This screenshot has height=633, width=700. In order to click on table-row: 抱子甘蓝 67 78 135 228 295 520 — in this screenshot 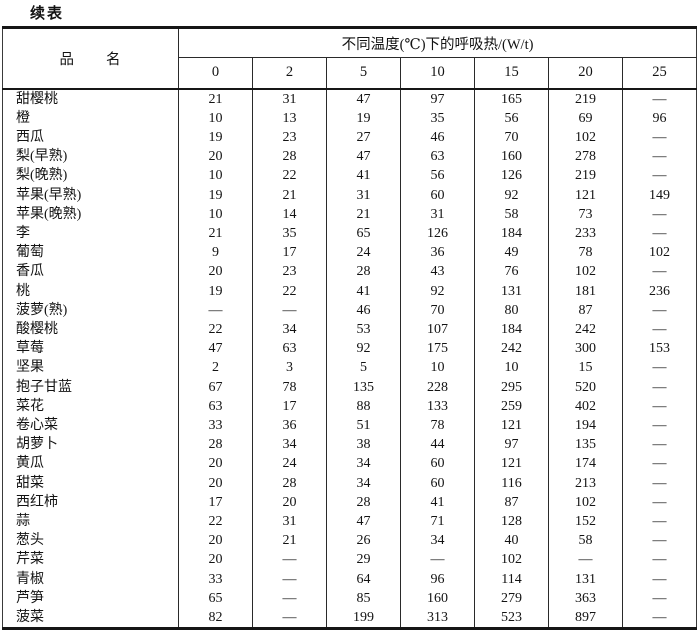, I will do `click(349, 387)`.